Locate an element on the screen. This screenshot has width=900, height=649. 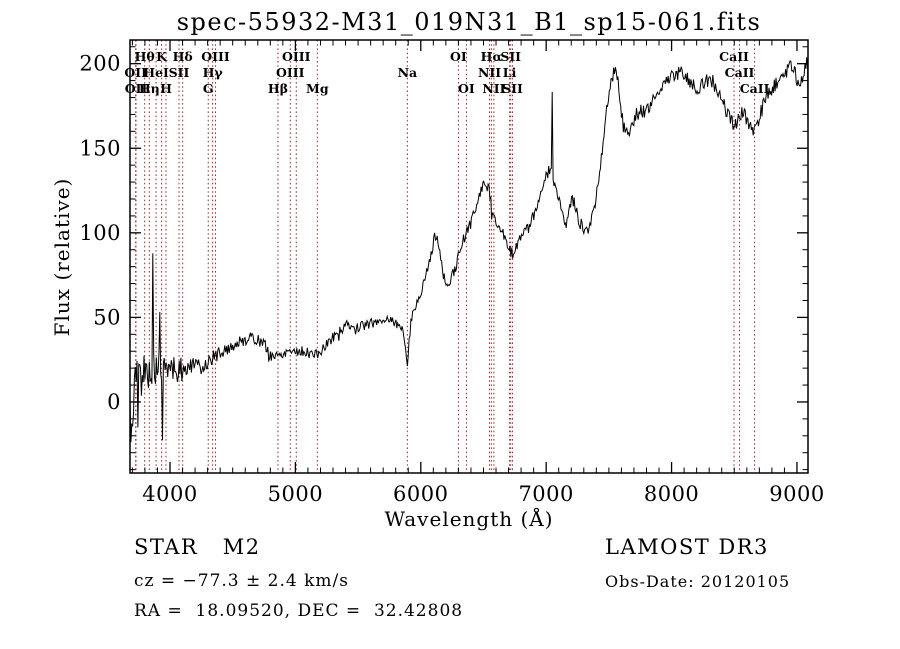
spectral-line-label: Hδ is located at coordinates (183, 56).